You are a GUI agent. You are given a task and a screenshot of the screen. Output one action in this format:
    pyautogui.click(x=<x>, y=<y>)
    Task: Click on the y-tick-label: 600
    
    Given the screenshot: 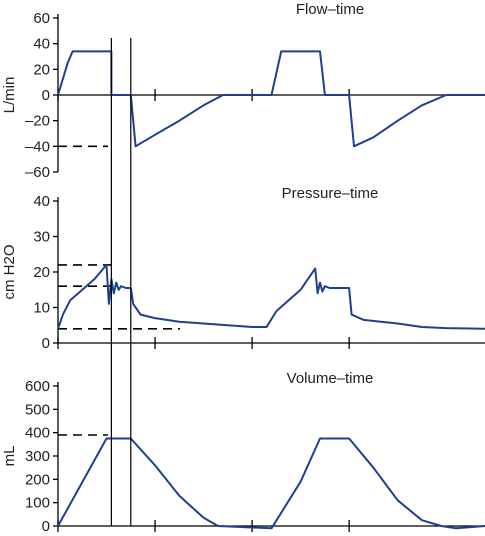 What is the action you would take?
    pyautogui.click(x=37, y=386)
    